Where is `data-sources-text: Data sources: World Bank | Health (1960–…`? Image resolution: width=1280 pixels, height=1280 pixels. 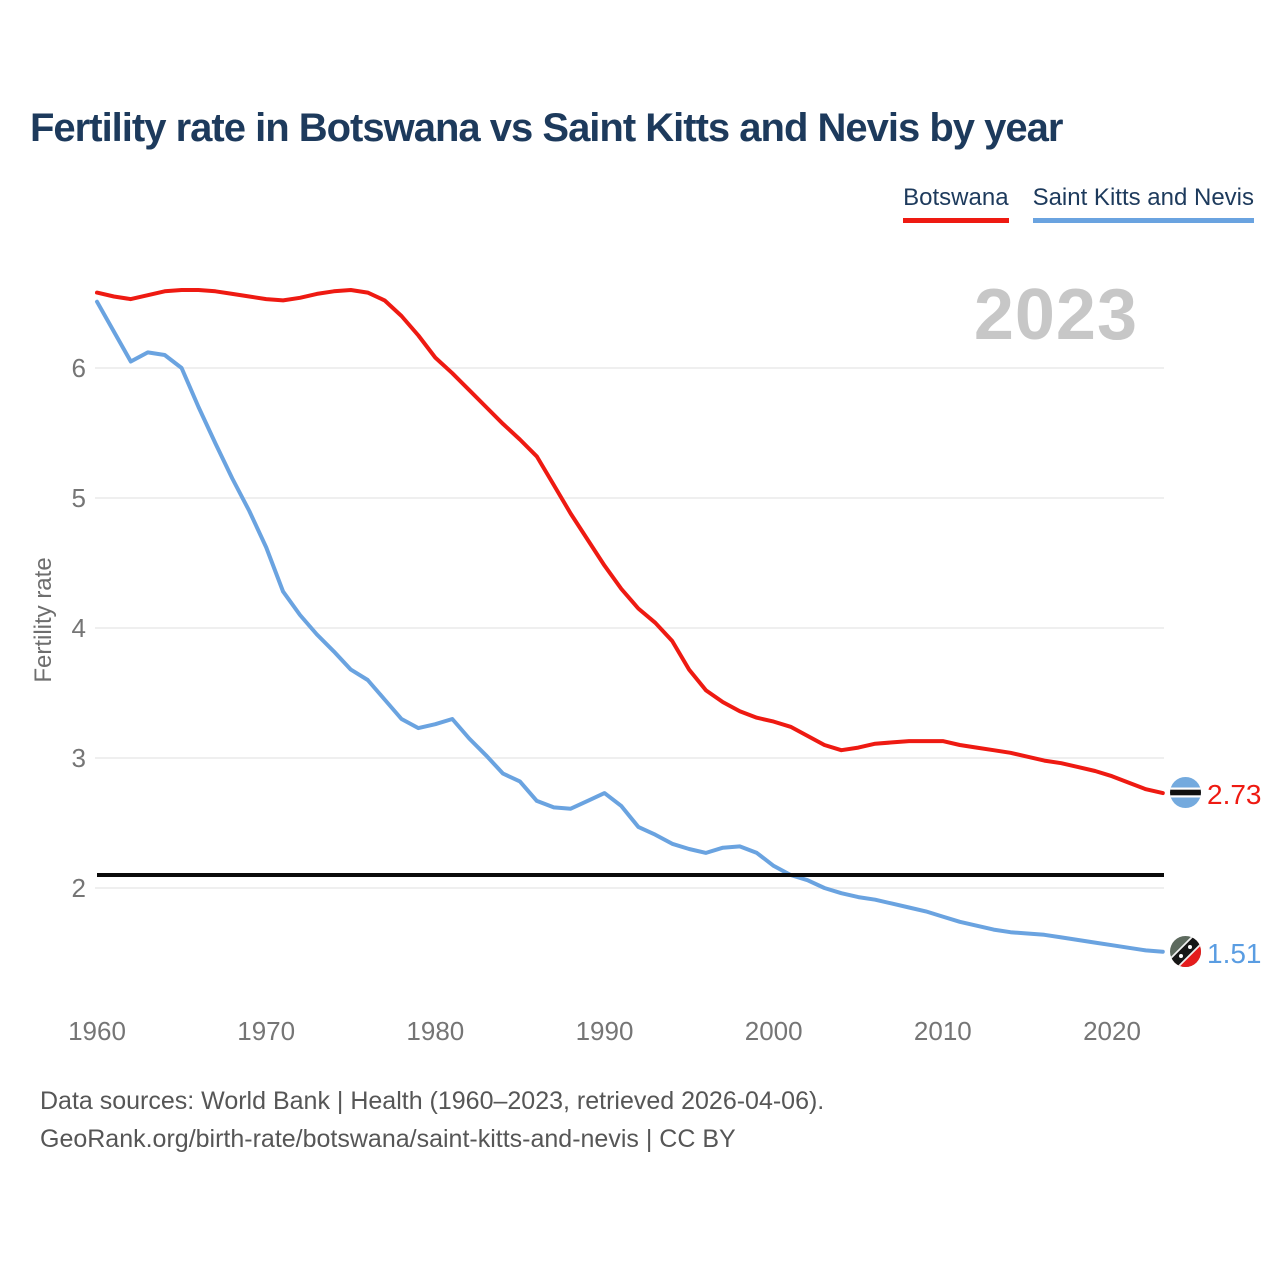 data-sources-text: Data sources: World Bank | Health (1960–… is located at coordinates (432, 1101).